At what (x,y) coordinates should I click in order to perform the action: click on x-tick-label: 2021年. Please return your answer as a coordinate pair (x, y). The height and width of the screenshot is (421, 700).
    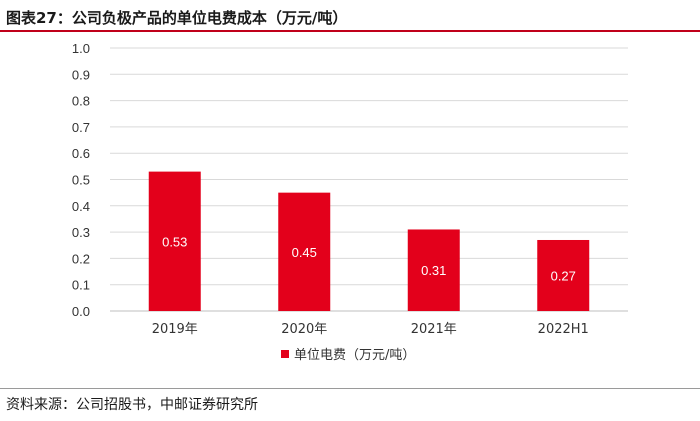
    Looking at the image, I should click on (434, 329).